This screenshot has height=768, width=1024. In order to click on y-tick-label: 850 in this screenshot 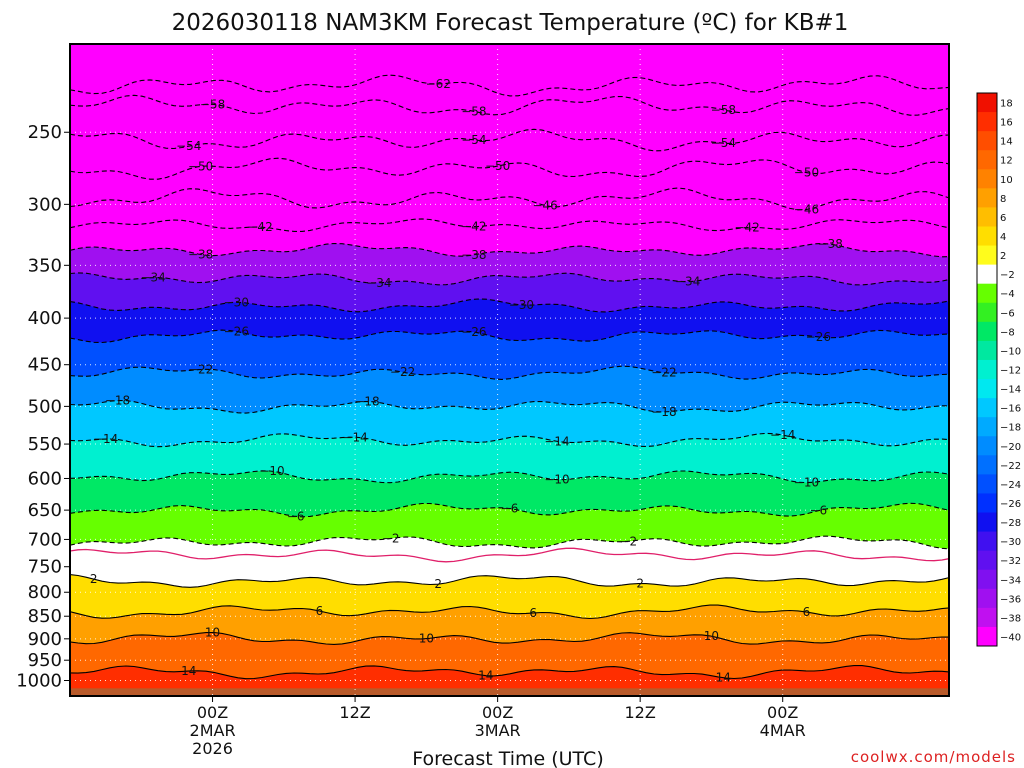, I will do `click(45, 616)`.